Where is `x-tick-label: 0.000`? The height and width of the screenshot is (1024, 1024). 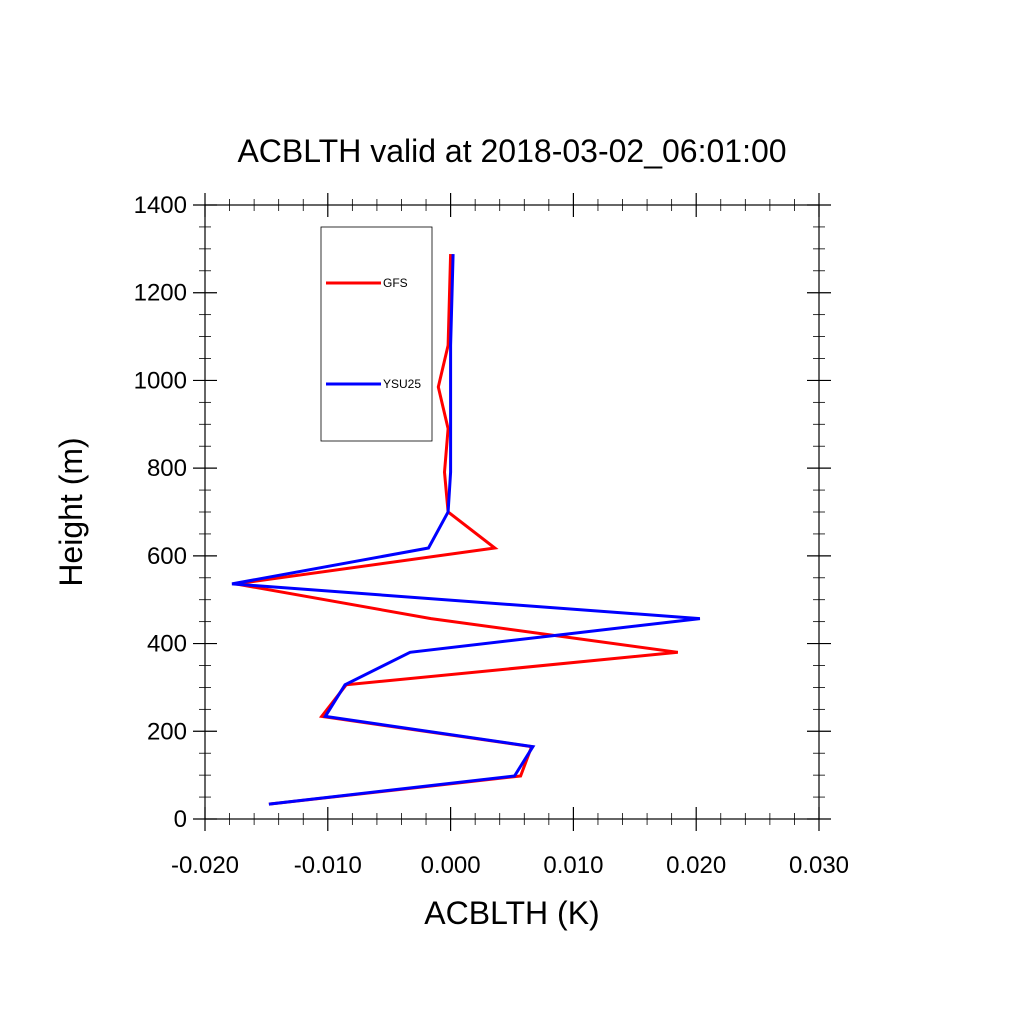 x-tick-label: 0.000 is located at coordinates (451, 865).